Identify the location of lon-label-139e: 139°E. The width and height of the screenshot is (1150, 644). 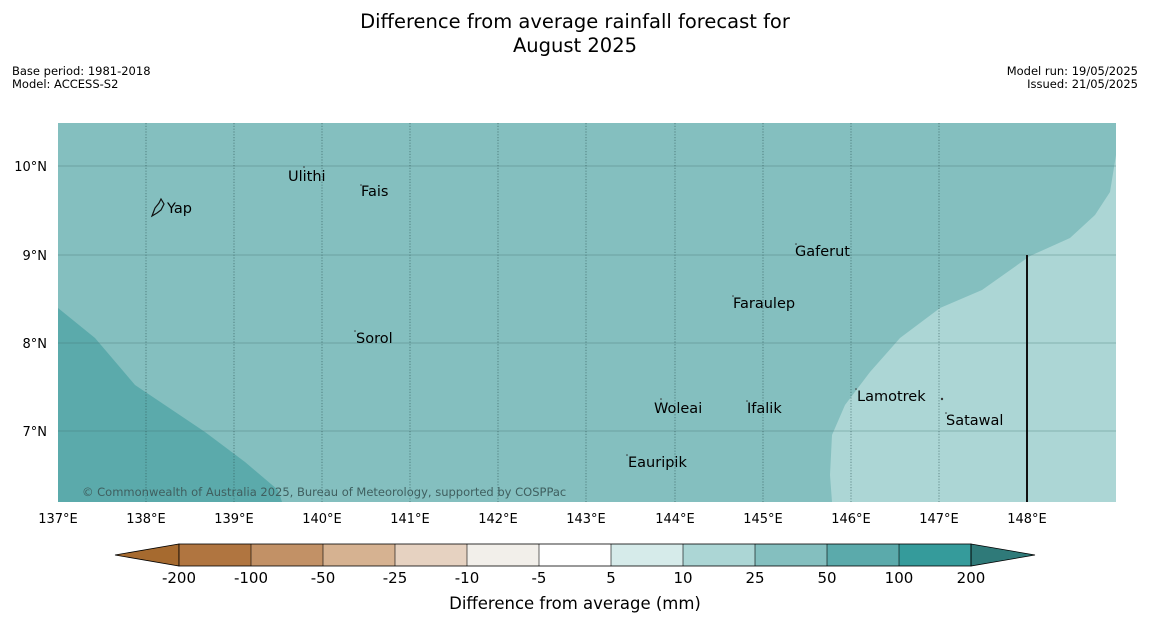
(234, 519).